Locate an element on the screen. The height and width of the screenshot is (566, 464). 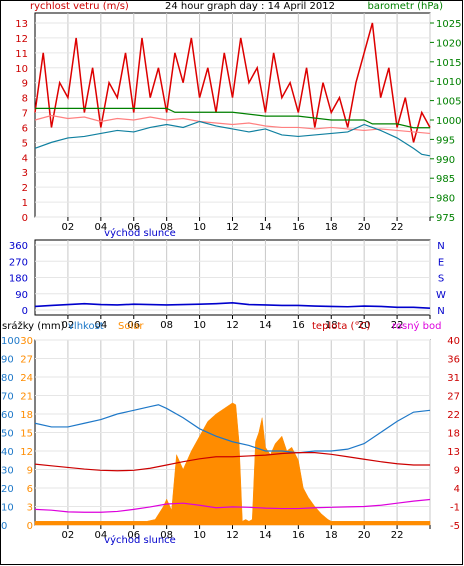
wind-x-tick-label: 14 is located at coordinates (265, 227).